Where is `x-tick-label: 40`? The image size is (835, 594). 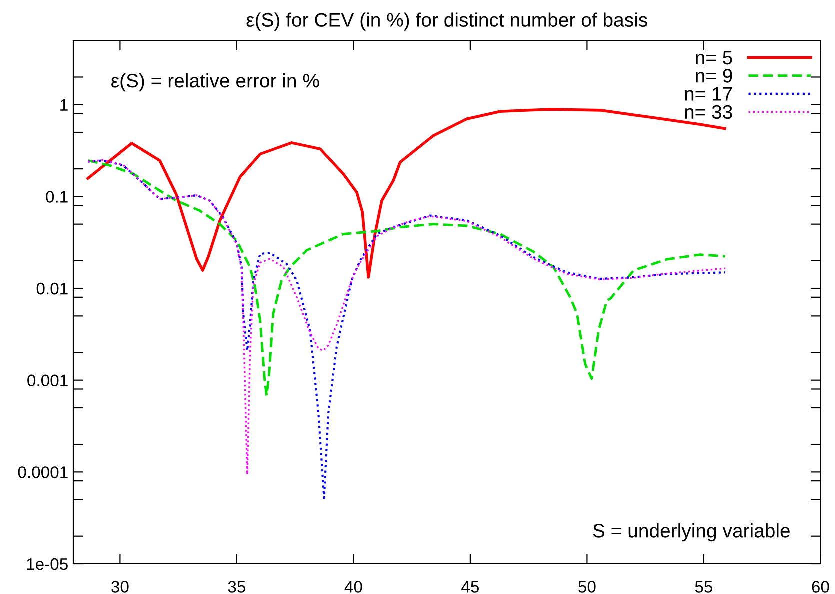
x-tick-label: 40 is located at coordinates (353, 587).